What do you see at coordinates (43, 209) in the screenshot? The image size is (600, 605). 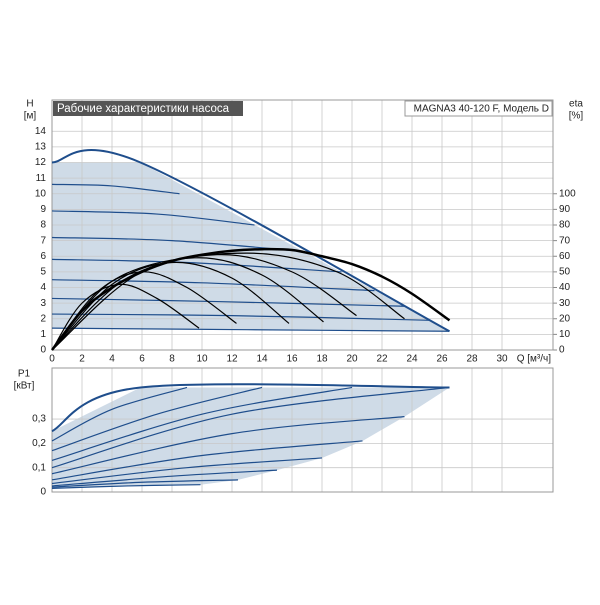 I see `y-tick-label: 9` at bounding box center [43, 209].